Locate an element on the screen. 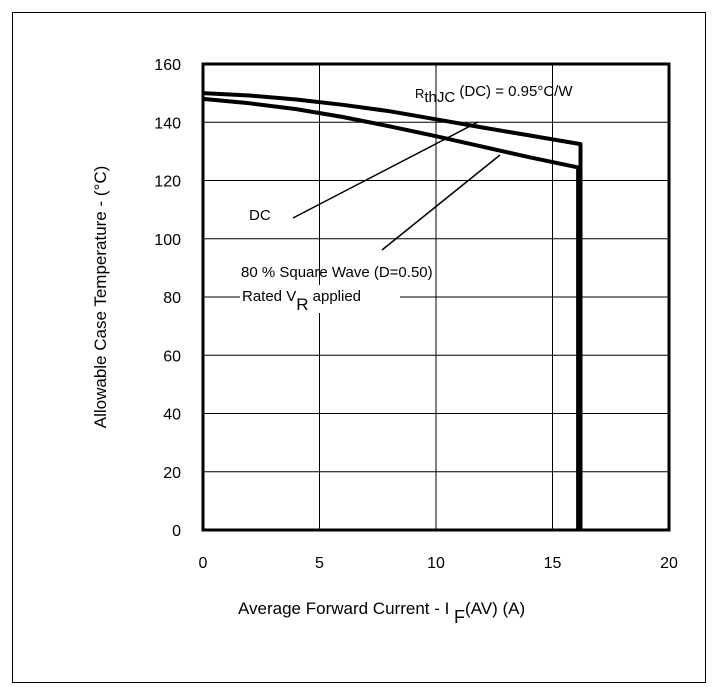  x-tick-labels: 0 5 10 15 20 is located at coordinates (438, 563).